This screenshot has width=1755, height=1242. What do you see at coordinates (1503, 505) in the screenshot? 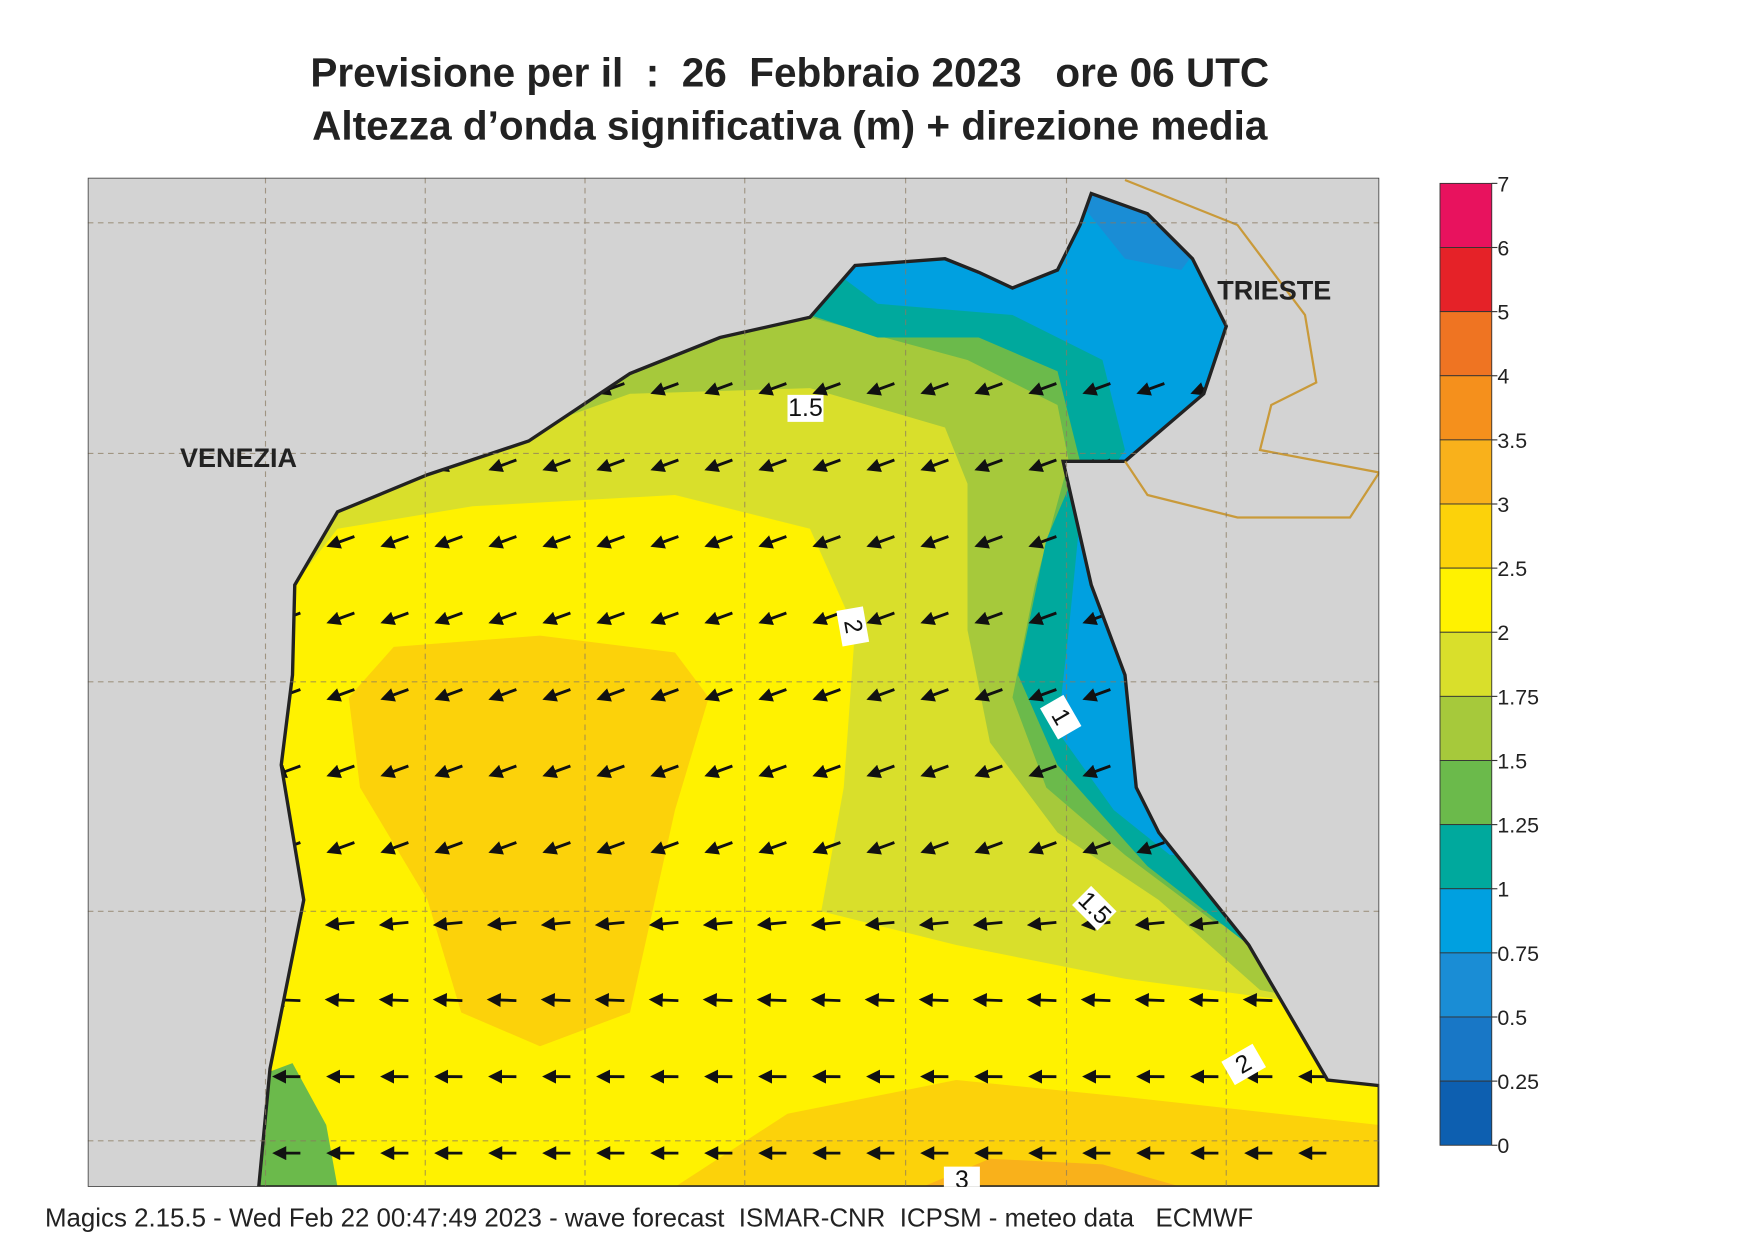
I see `colorbar-tick-label: 3` at bounding box center [1503, 505].